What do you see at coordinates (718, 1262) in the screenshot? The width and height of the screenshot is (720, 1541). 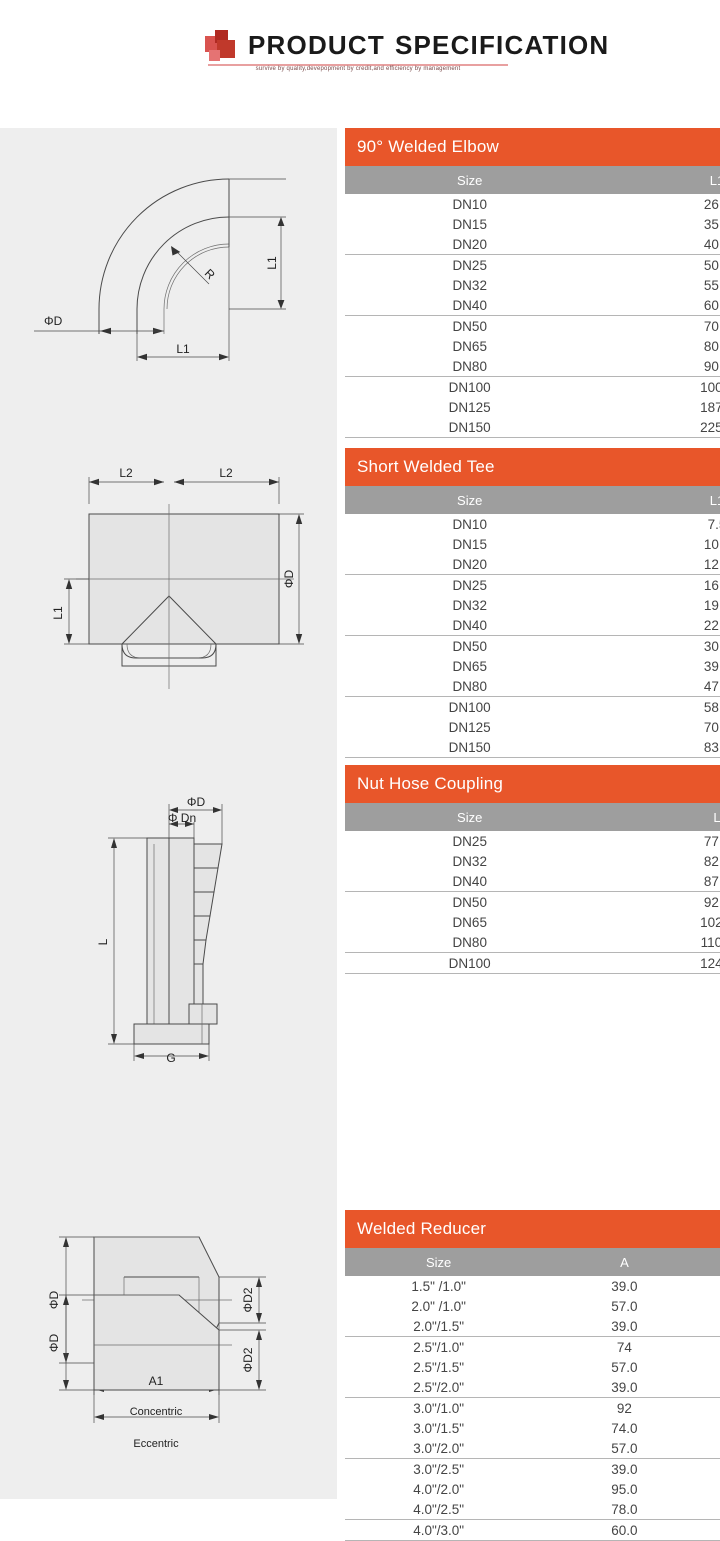 I see `column-header-a1: A1` at bounding box center [718, 1262].